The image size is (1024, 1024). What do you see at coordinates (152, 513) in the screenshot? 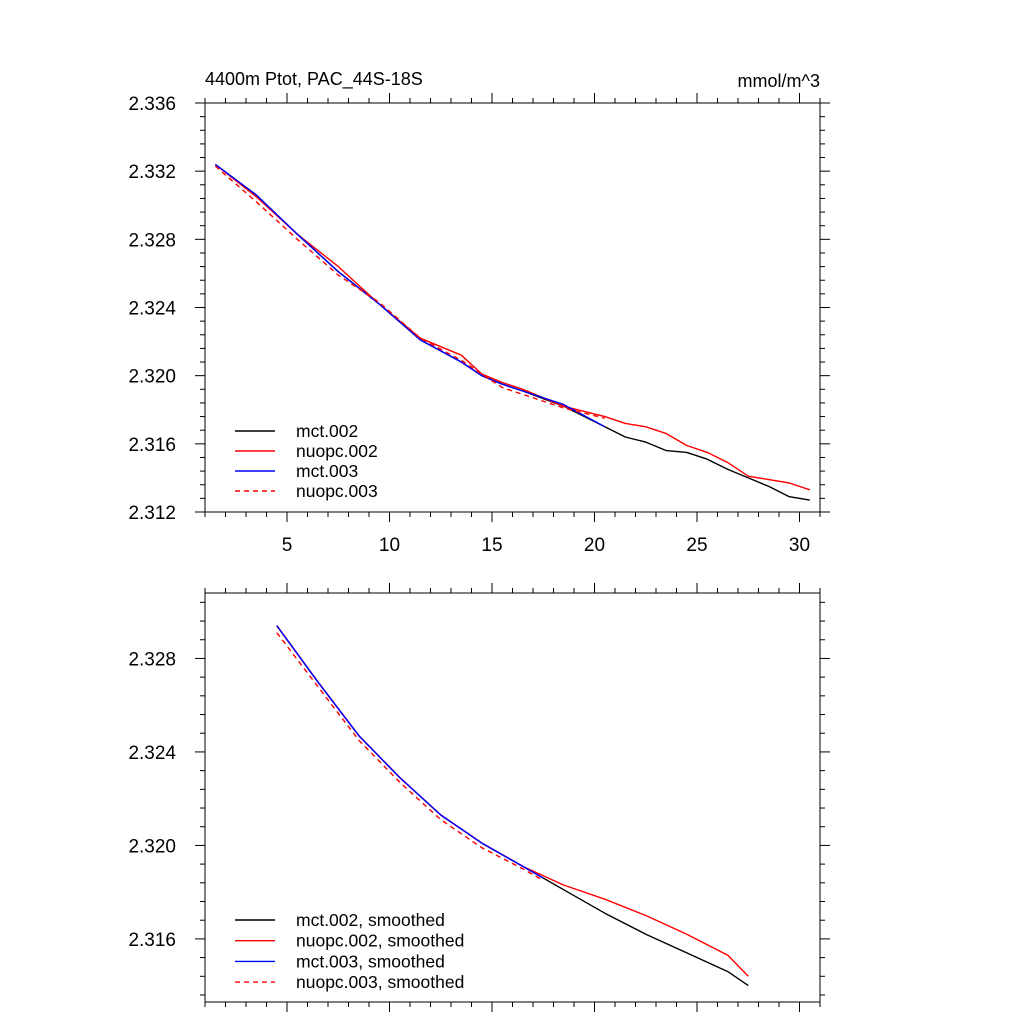
I see `y-tick-label: 2.312` at bounding box center [152, 513].